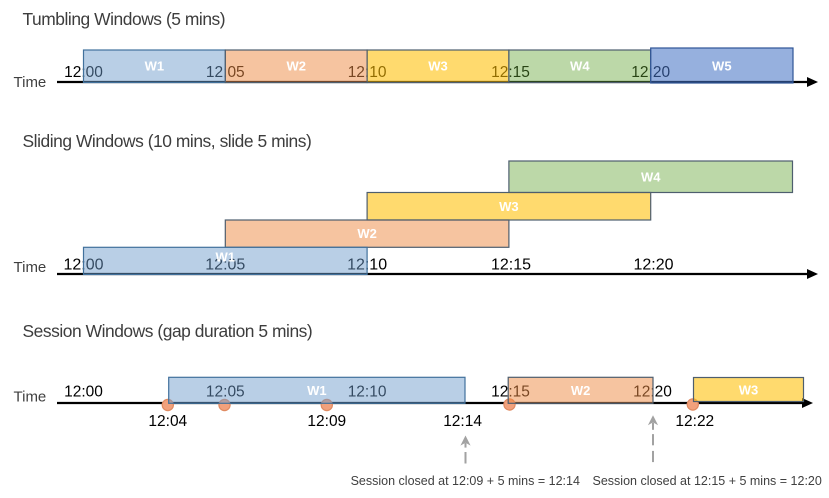 The width and height of the screenshot is (829, 498). What do you see at coordinates (511, 265) in the screenshot?
I see `svg-text: 12:15` at bounding box center [511, 265].